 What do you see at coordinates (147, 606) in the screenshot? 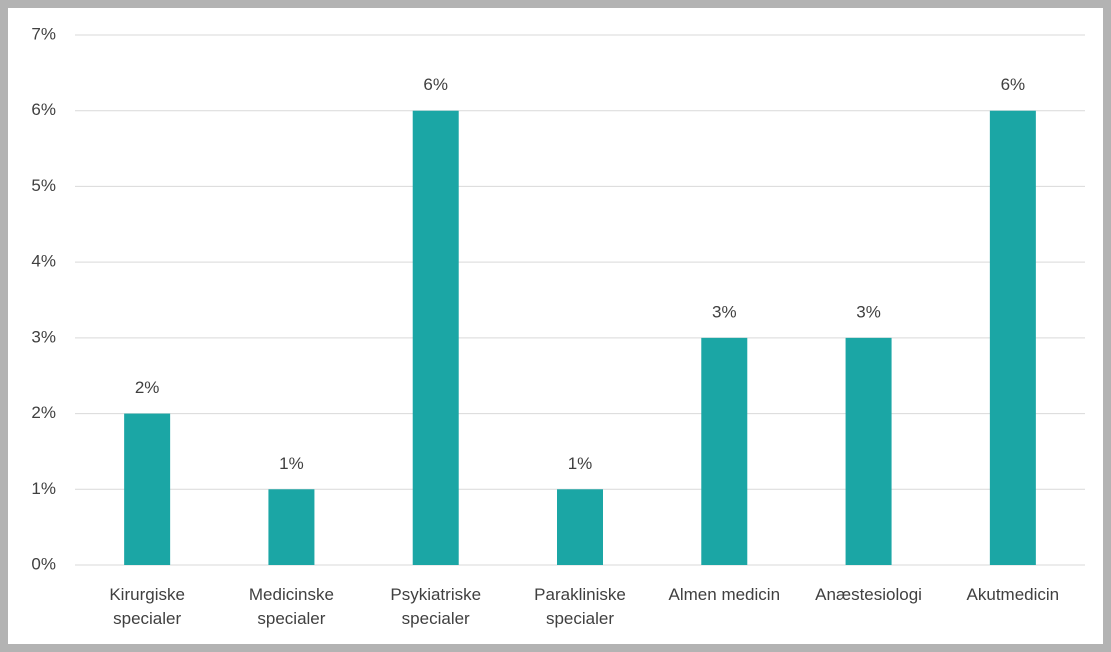
I see `x-tick-label: Kirurgiske specialer` at bounding box center [147, 606].